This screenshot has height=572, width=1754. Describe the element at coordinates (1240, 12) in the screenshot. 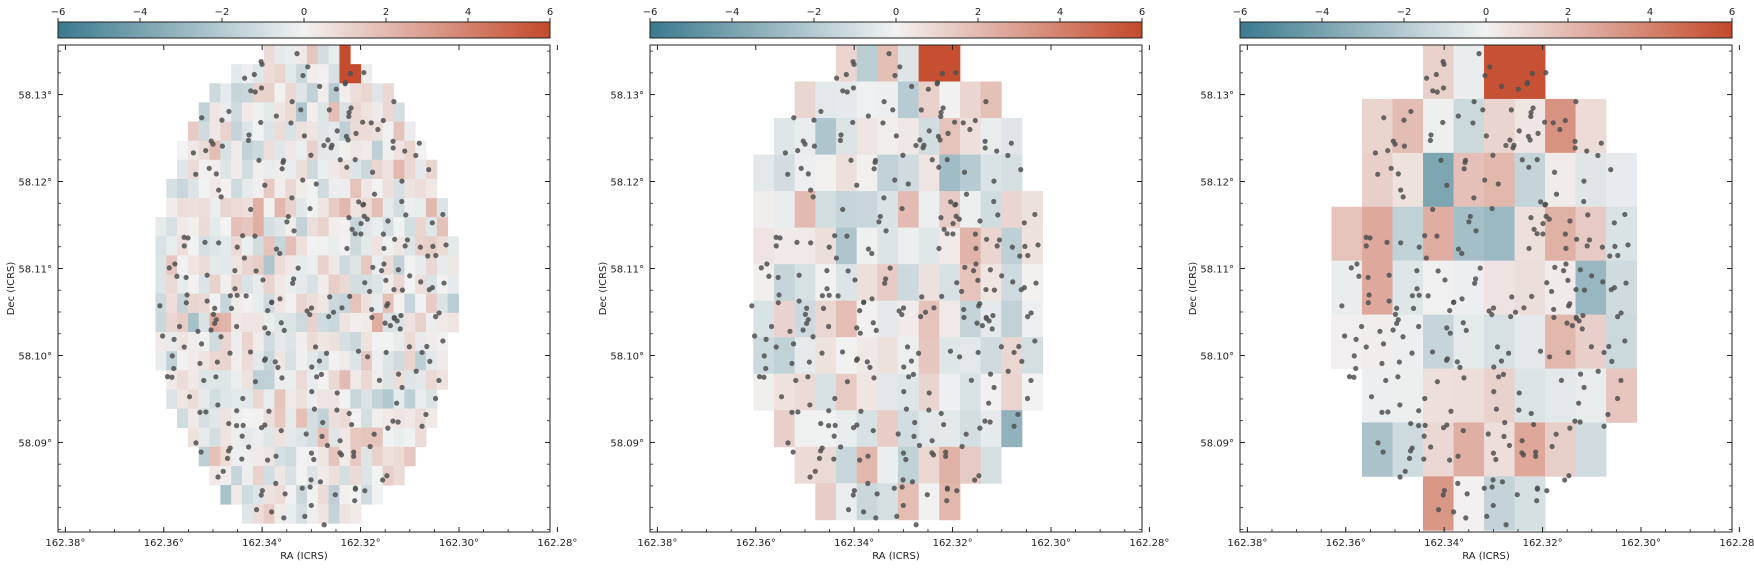

I see `colorbar-tick-label: −6` at that location.